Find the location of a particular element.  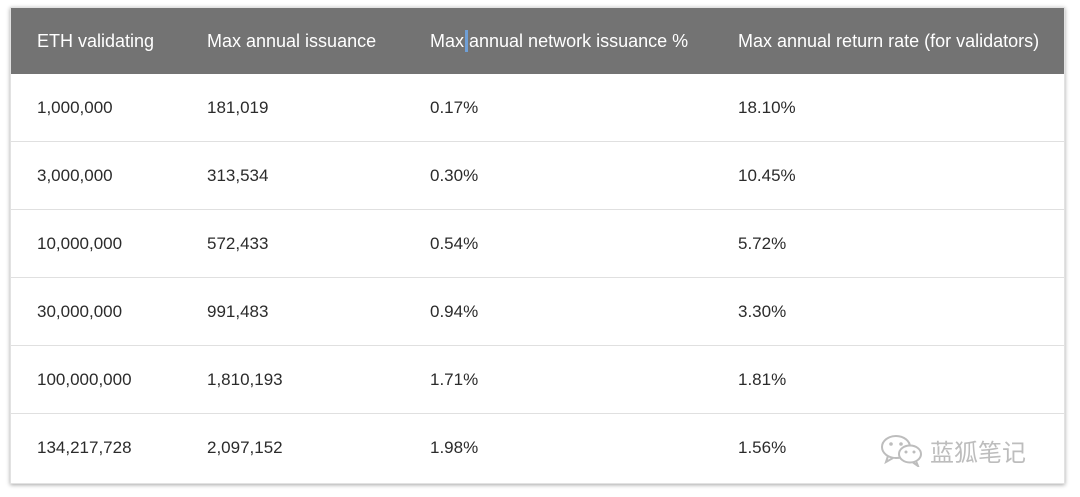

cell-return-rate: 10.45% is located at coordinates (767, 175).